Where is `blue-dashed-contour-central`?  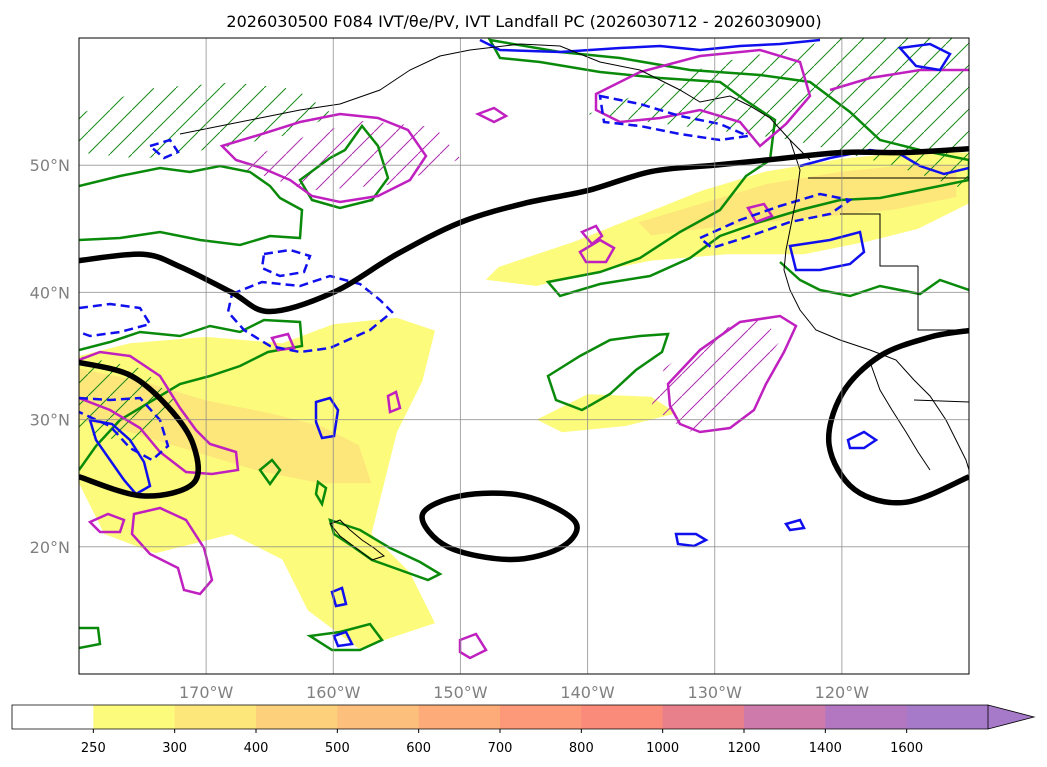
blue-dashed-contour-central is located at coordinates (310, 314).